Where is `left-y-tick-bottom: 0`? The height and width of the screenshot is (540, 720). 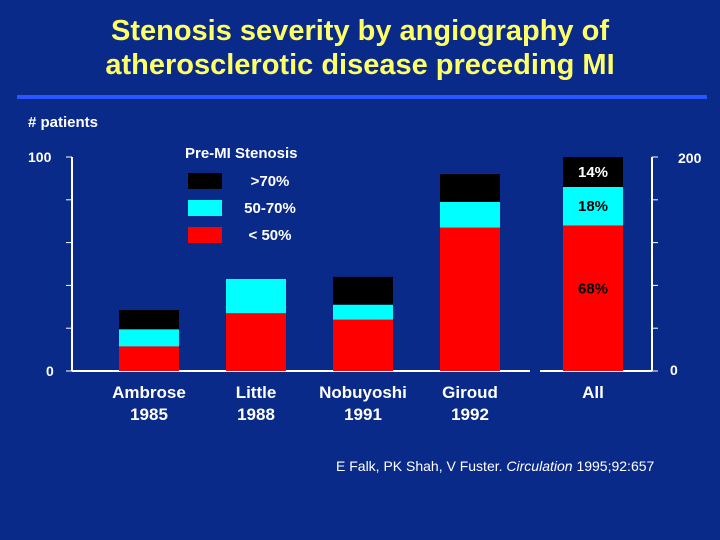
left-y-tick-bottom: 0 is located at coordinates (50, 371).